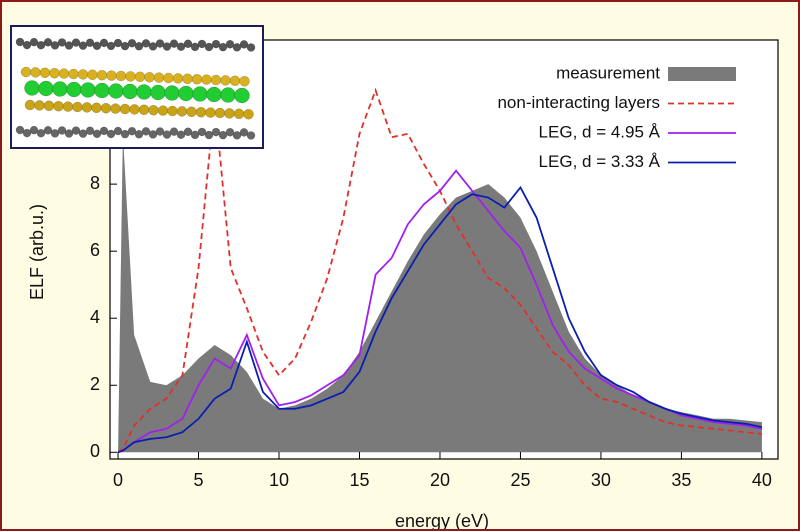 Image resolution: width=800 pixels, height=531 pixels. I want to click on x-tick-label: 30, so click(601, 480).